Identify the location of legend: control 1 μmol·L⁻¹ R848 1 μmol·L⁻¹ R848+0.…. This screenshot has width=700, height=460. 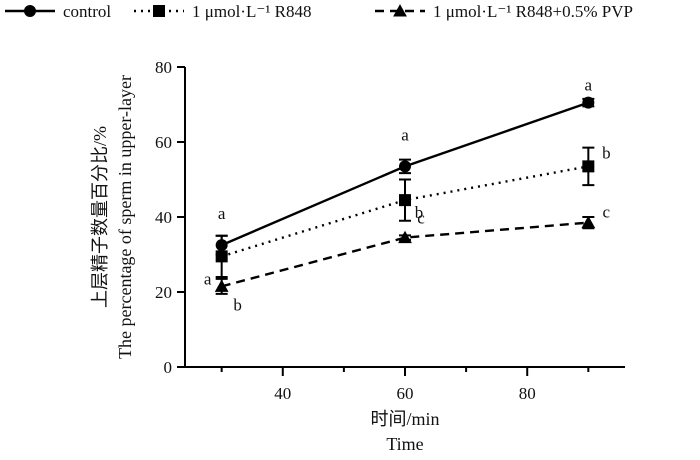
(319, 11).